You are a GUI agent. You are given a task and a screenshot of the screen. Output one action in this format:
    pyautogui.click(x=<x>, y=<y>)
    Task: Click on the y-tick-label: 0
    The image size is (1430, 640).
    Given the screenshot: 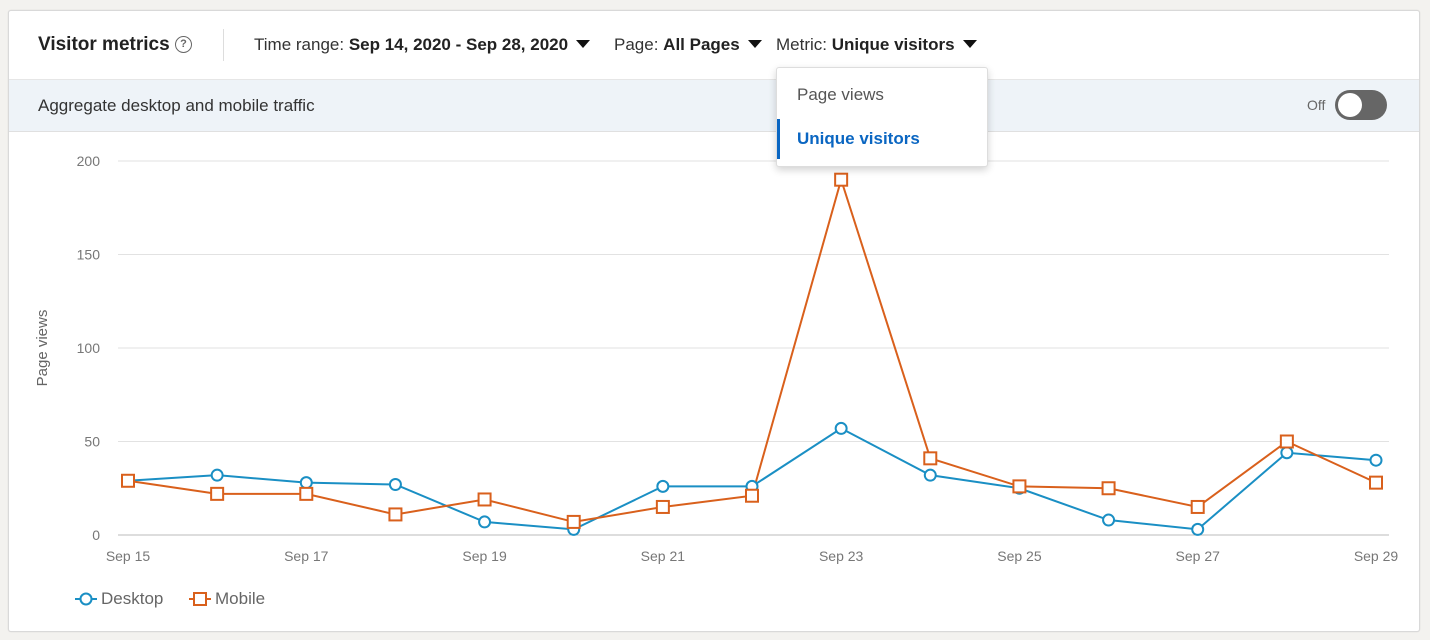 What is the action you would take?
    pyautogui.click(x=96, y=535)
    